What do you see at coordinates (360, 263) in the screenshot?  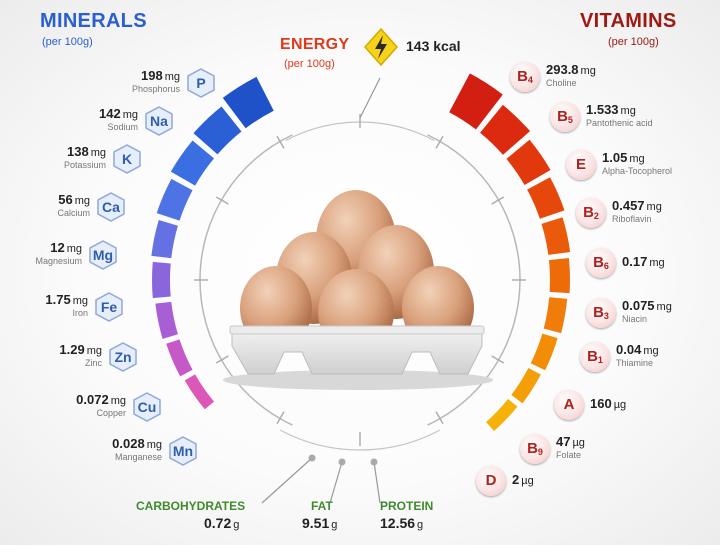 I see `vitamin-row: B6 0.17 mg` at bounding box center [360, 263].